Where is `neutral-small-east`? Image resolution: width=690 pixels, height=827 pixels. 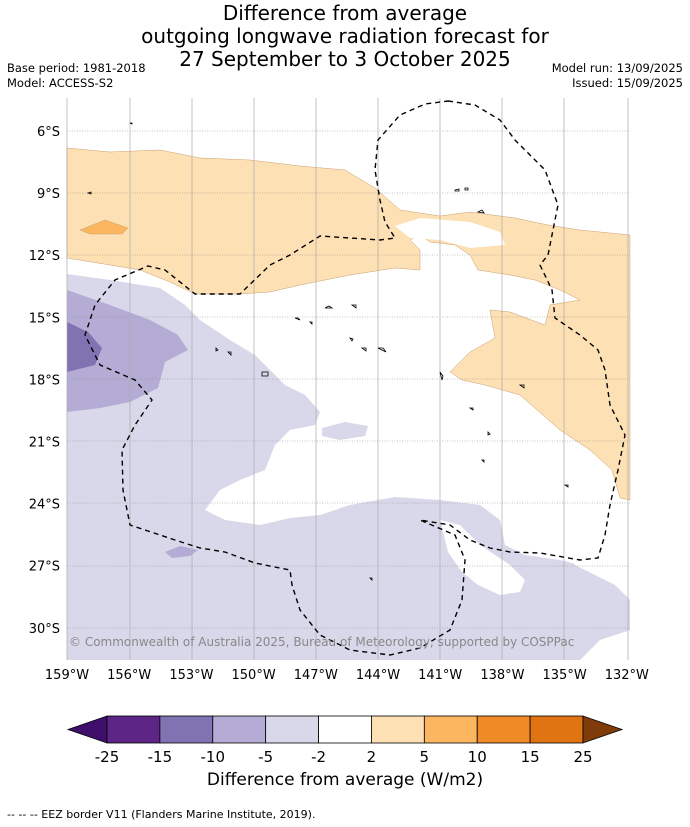
neutral-small-east is located at coordinates (597, 571).